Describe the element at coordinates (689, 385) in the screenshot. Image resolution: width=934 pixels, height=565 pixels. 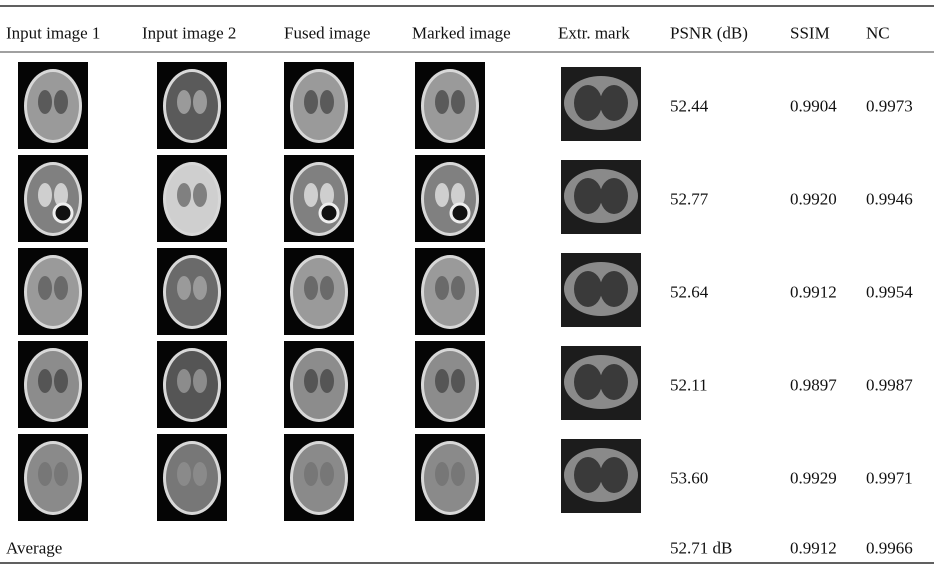
I see `metric-value: 52.11` at that location.